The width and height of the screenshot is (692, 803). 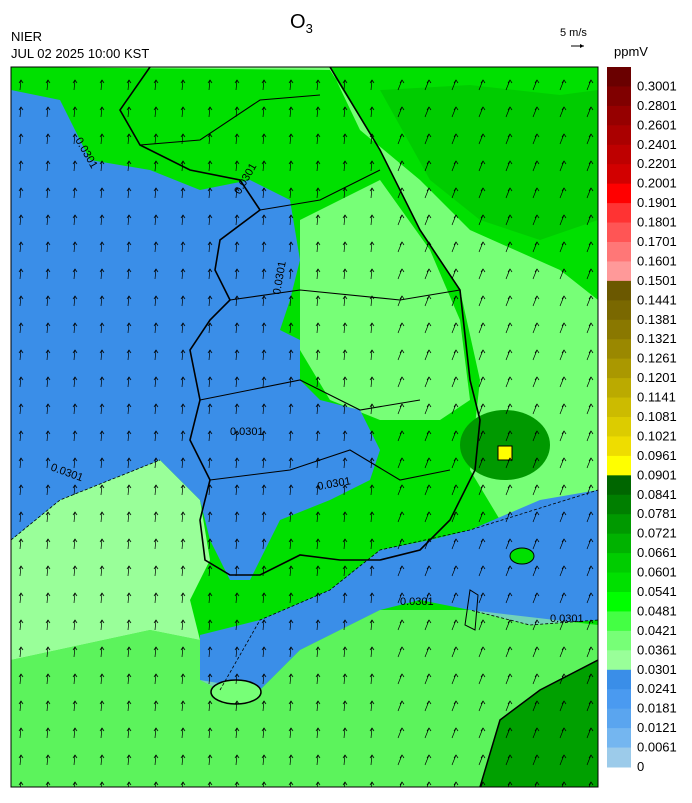 What do you see at coordinates (522, 556) in the screenshot?
I see `tsushima` at bounding box center [522, 556].